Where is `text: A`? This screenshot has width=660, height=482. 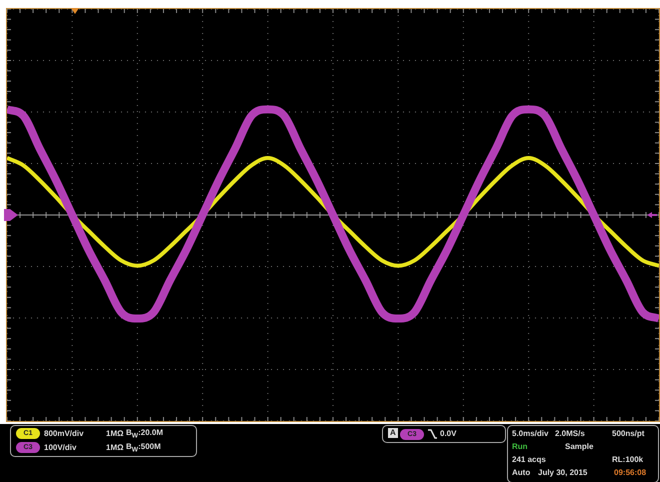 text: A is located at coordinates (393, 433).